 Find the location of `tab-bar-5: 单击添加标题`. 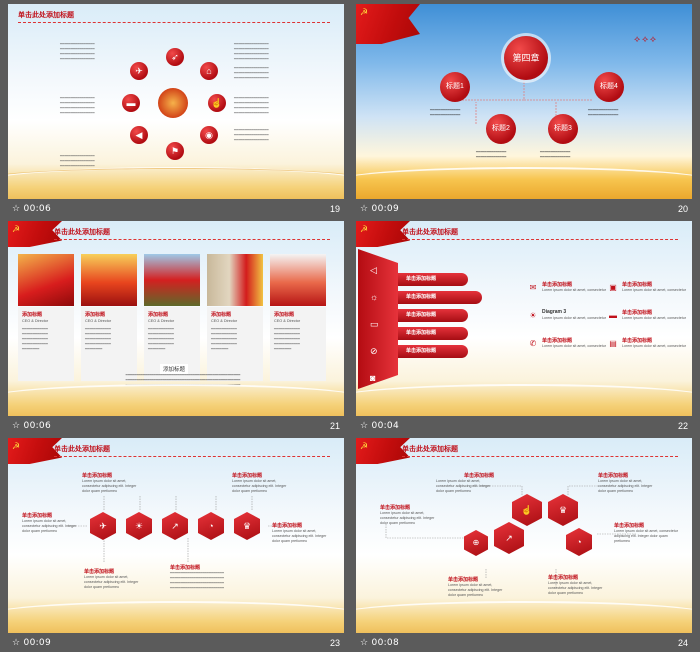

tab-bar-5: 单击添加标题 is located at coordinates (433, 351).